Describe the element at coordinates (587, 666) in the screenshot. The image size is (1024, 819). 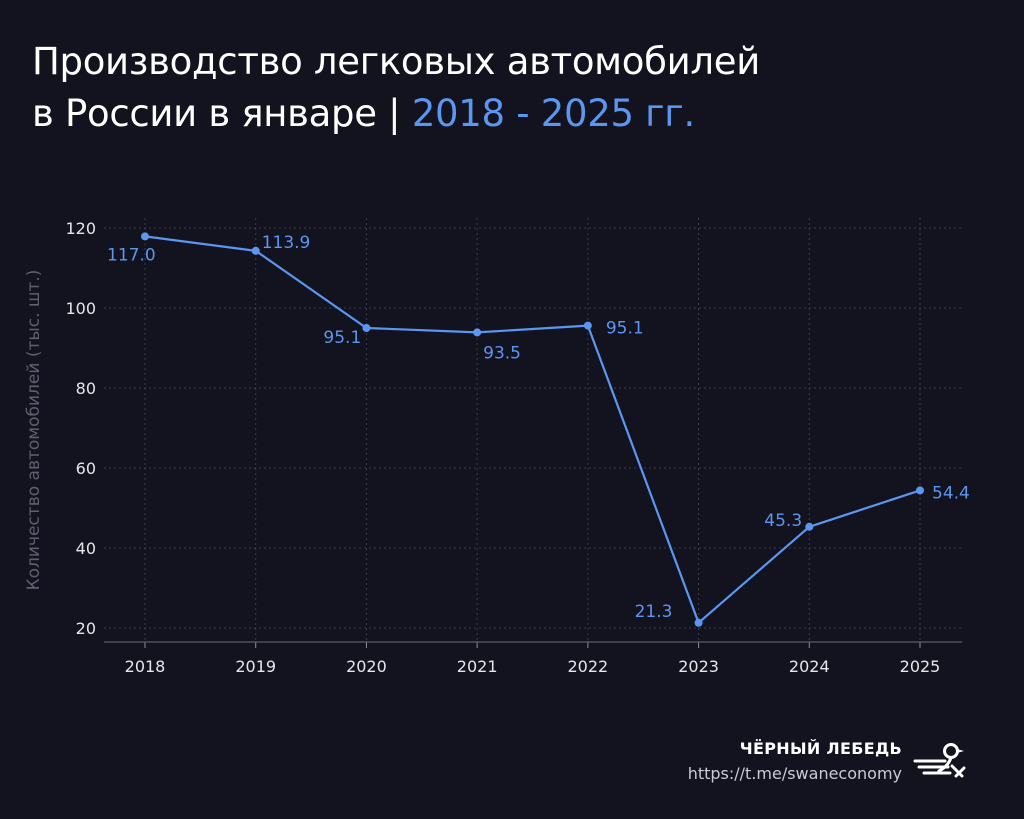
I see `x-tick-label-2022: 2022` at that location.